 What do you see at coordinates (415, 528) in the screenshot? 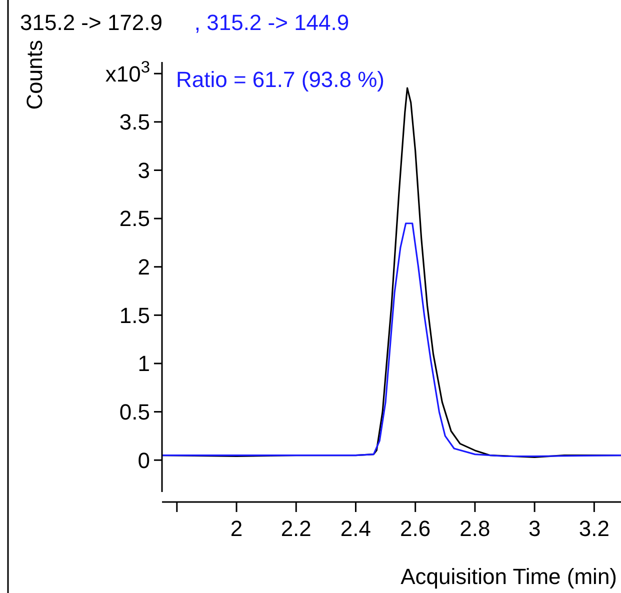
I see `x-tick-label: 2.6` at bounding box center [415, 528].